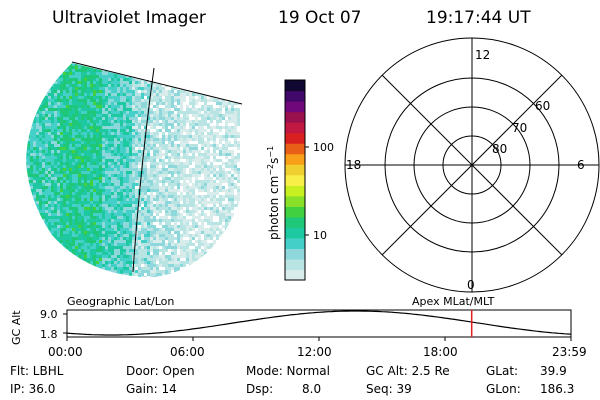 The width and height of the screenshot is (600, 400). I want to click on color-bar, so click(295, 180).